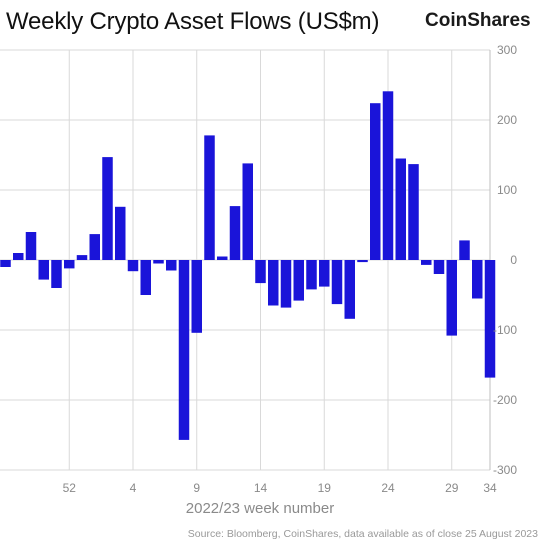  Describe the element at coordinates (280, 488) in the screenshot. I see `x-axis-ticks: 52 4 9 14 19 24 29 34` at that location.